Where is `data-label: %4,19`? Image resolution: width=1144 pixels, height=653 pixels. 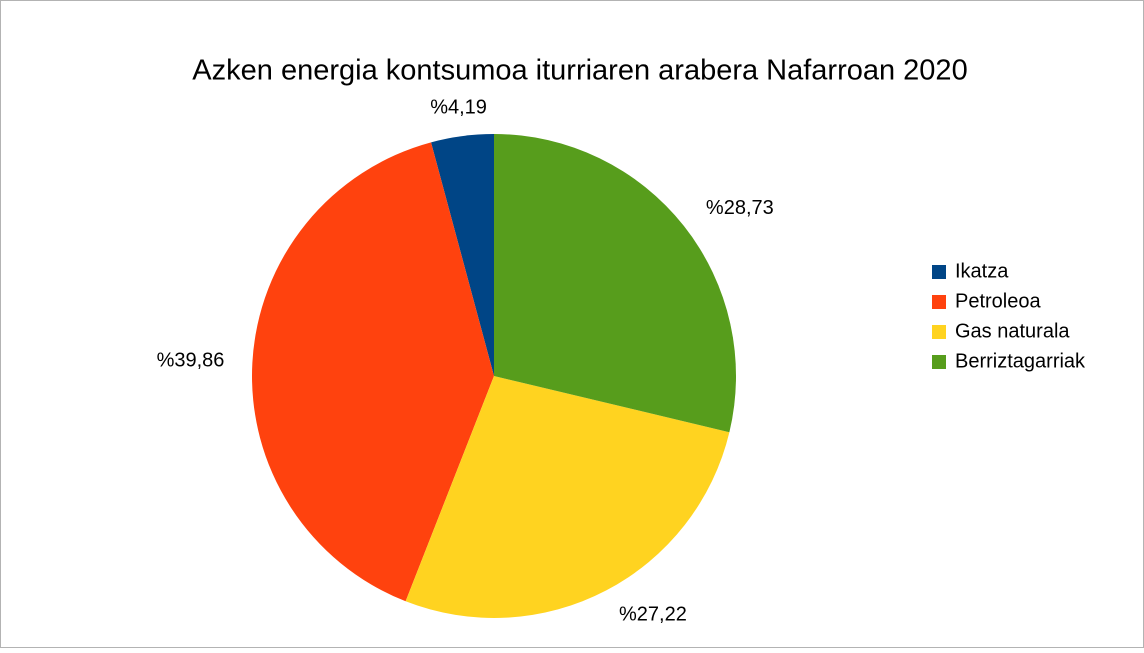
data-label: %4,19 is located at coordinates (458, 108).